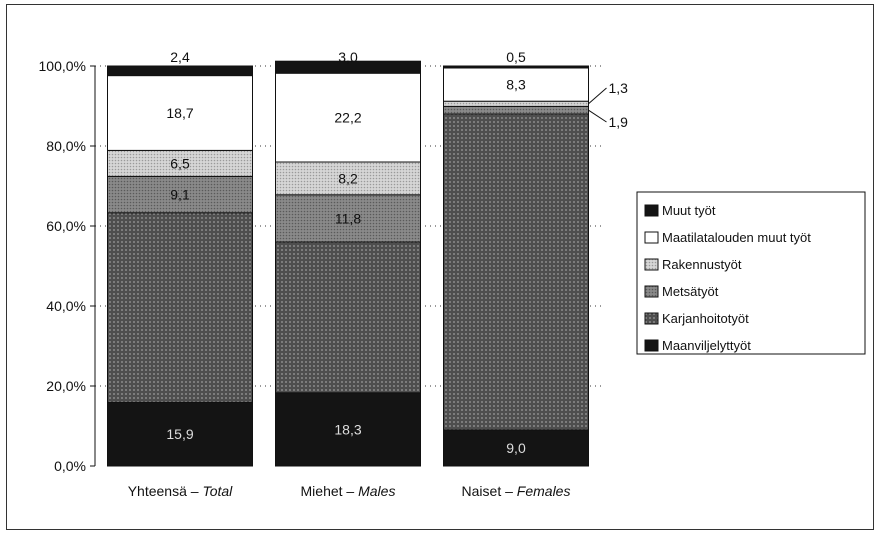 The width and height of the screenshot is (879, 535). I want to click on category-label: Miehet – Males, so click(348, 491).